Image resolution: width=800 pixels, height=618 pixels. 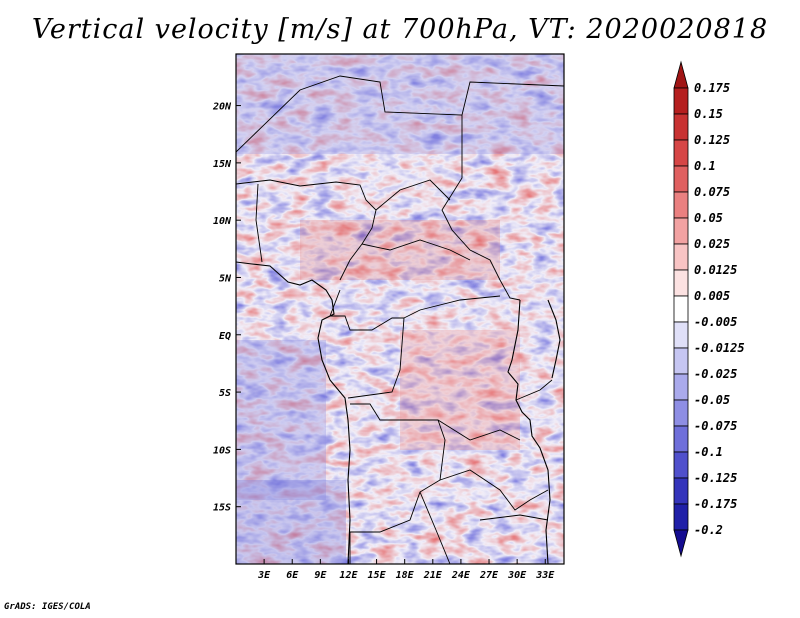 What do you see at coordinates (715, 374) in the screenshot?
I see `colorbar-label: -0.025` at bounding box center [715, 374].